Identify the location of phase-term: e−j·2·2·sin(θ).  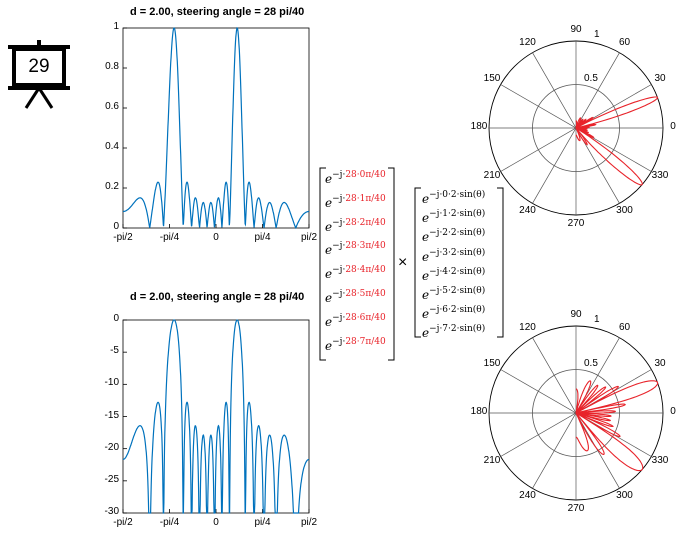
(454, 236).